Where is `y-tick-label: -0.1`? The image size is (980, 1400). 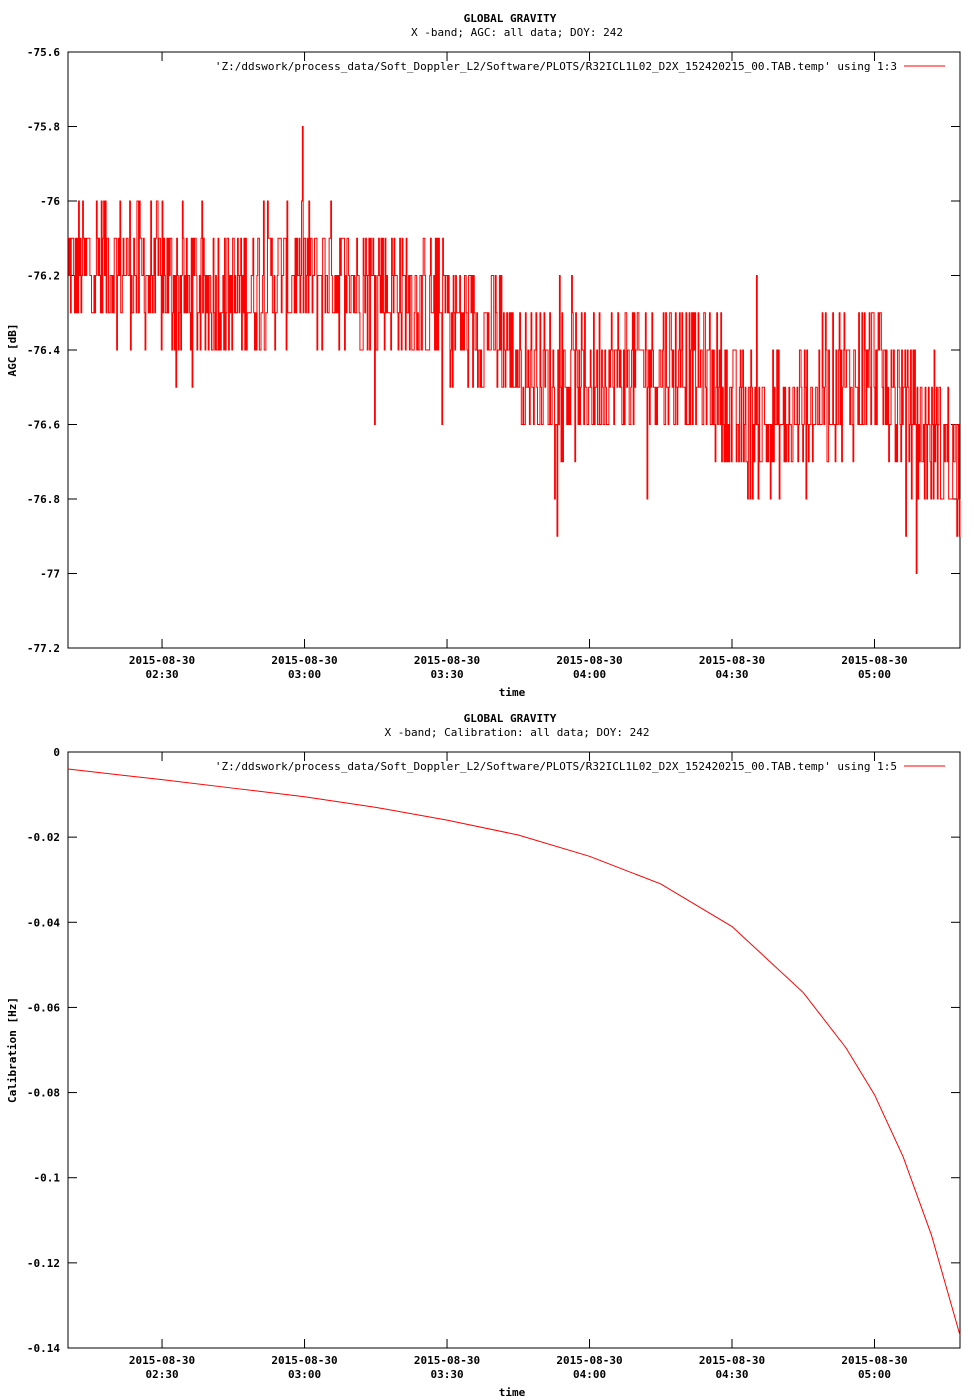 y-tick-label: -0.1 is located at coordinates (47, 1178).